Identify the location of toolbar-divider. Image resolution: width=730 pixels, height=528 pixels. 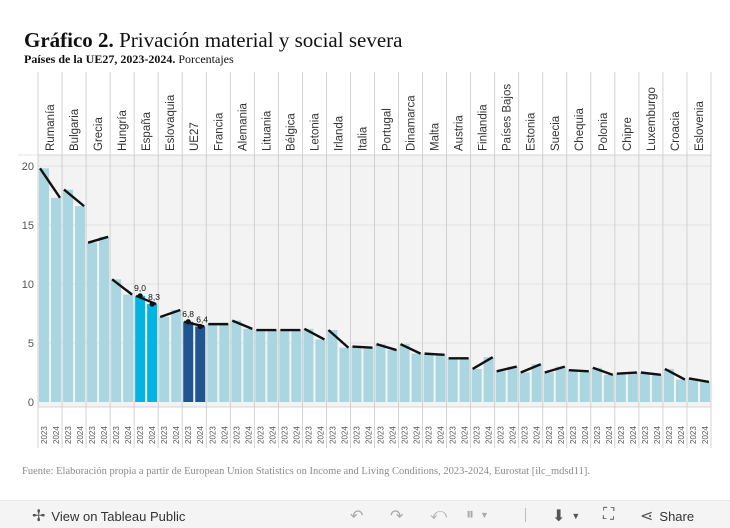
(525, 515).